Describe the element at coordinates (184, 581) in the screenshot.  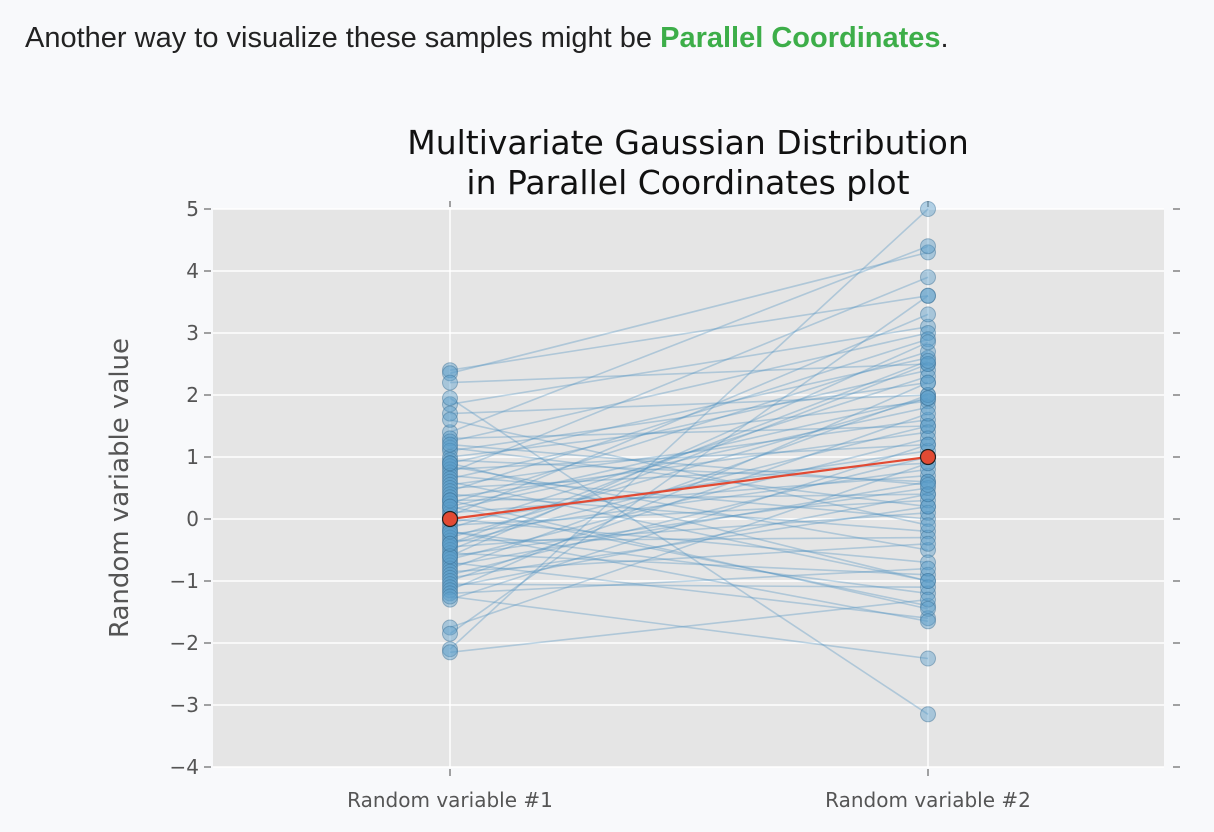
I see `y-tick-label: −1` at that location.